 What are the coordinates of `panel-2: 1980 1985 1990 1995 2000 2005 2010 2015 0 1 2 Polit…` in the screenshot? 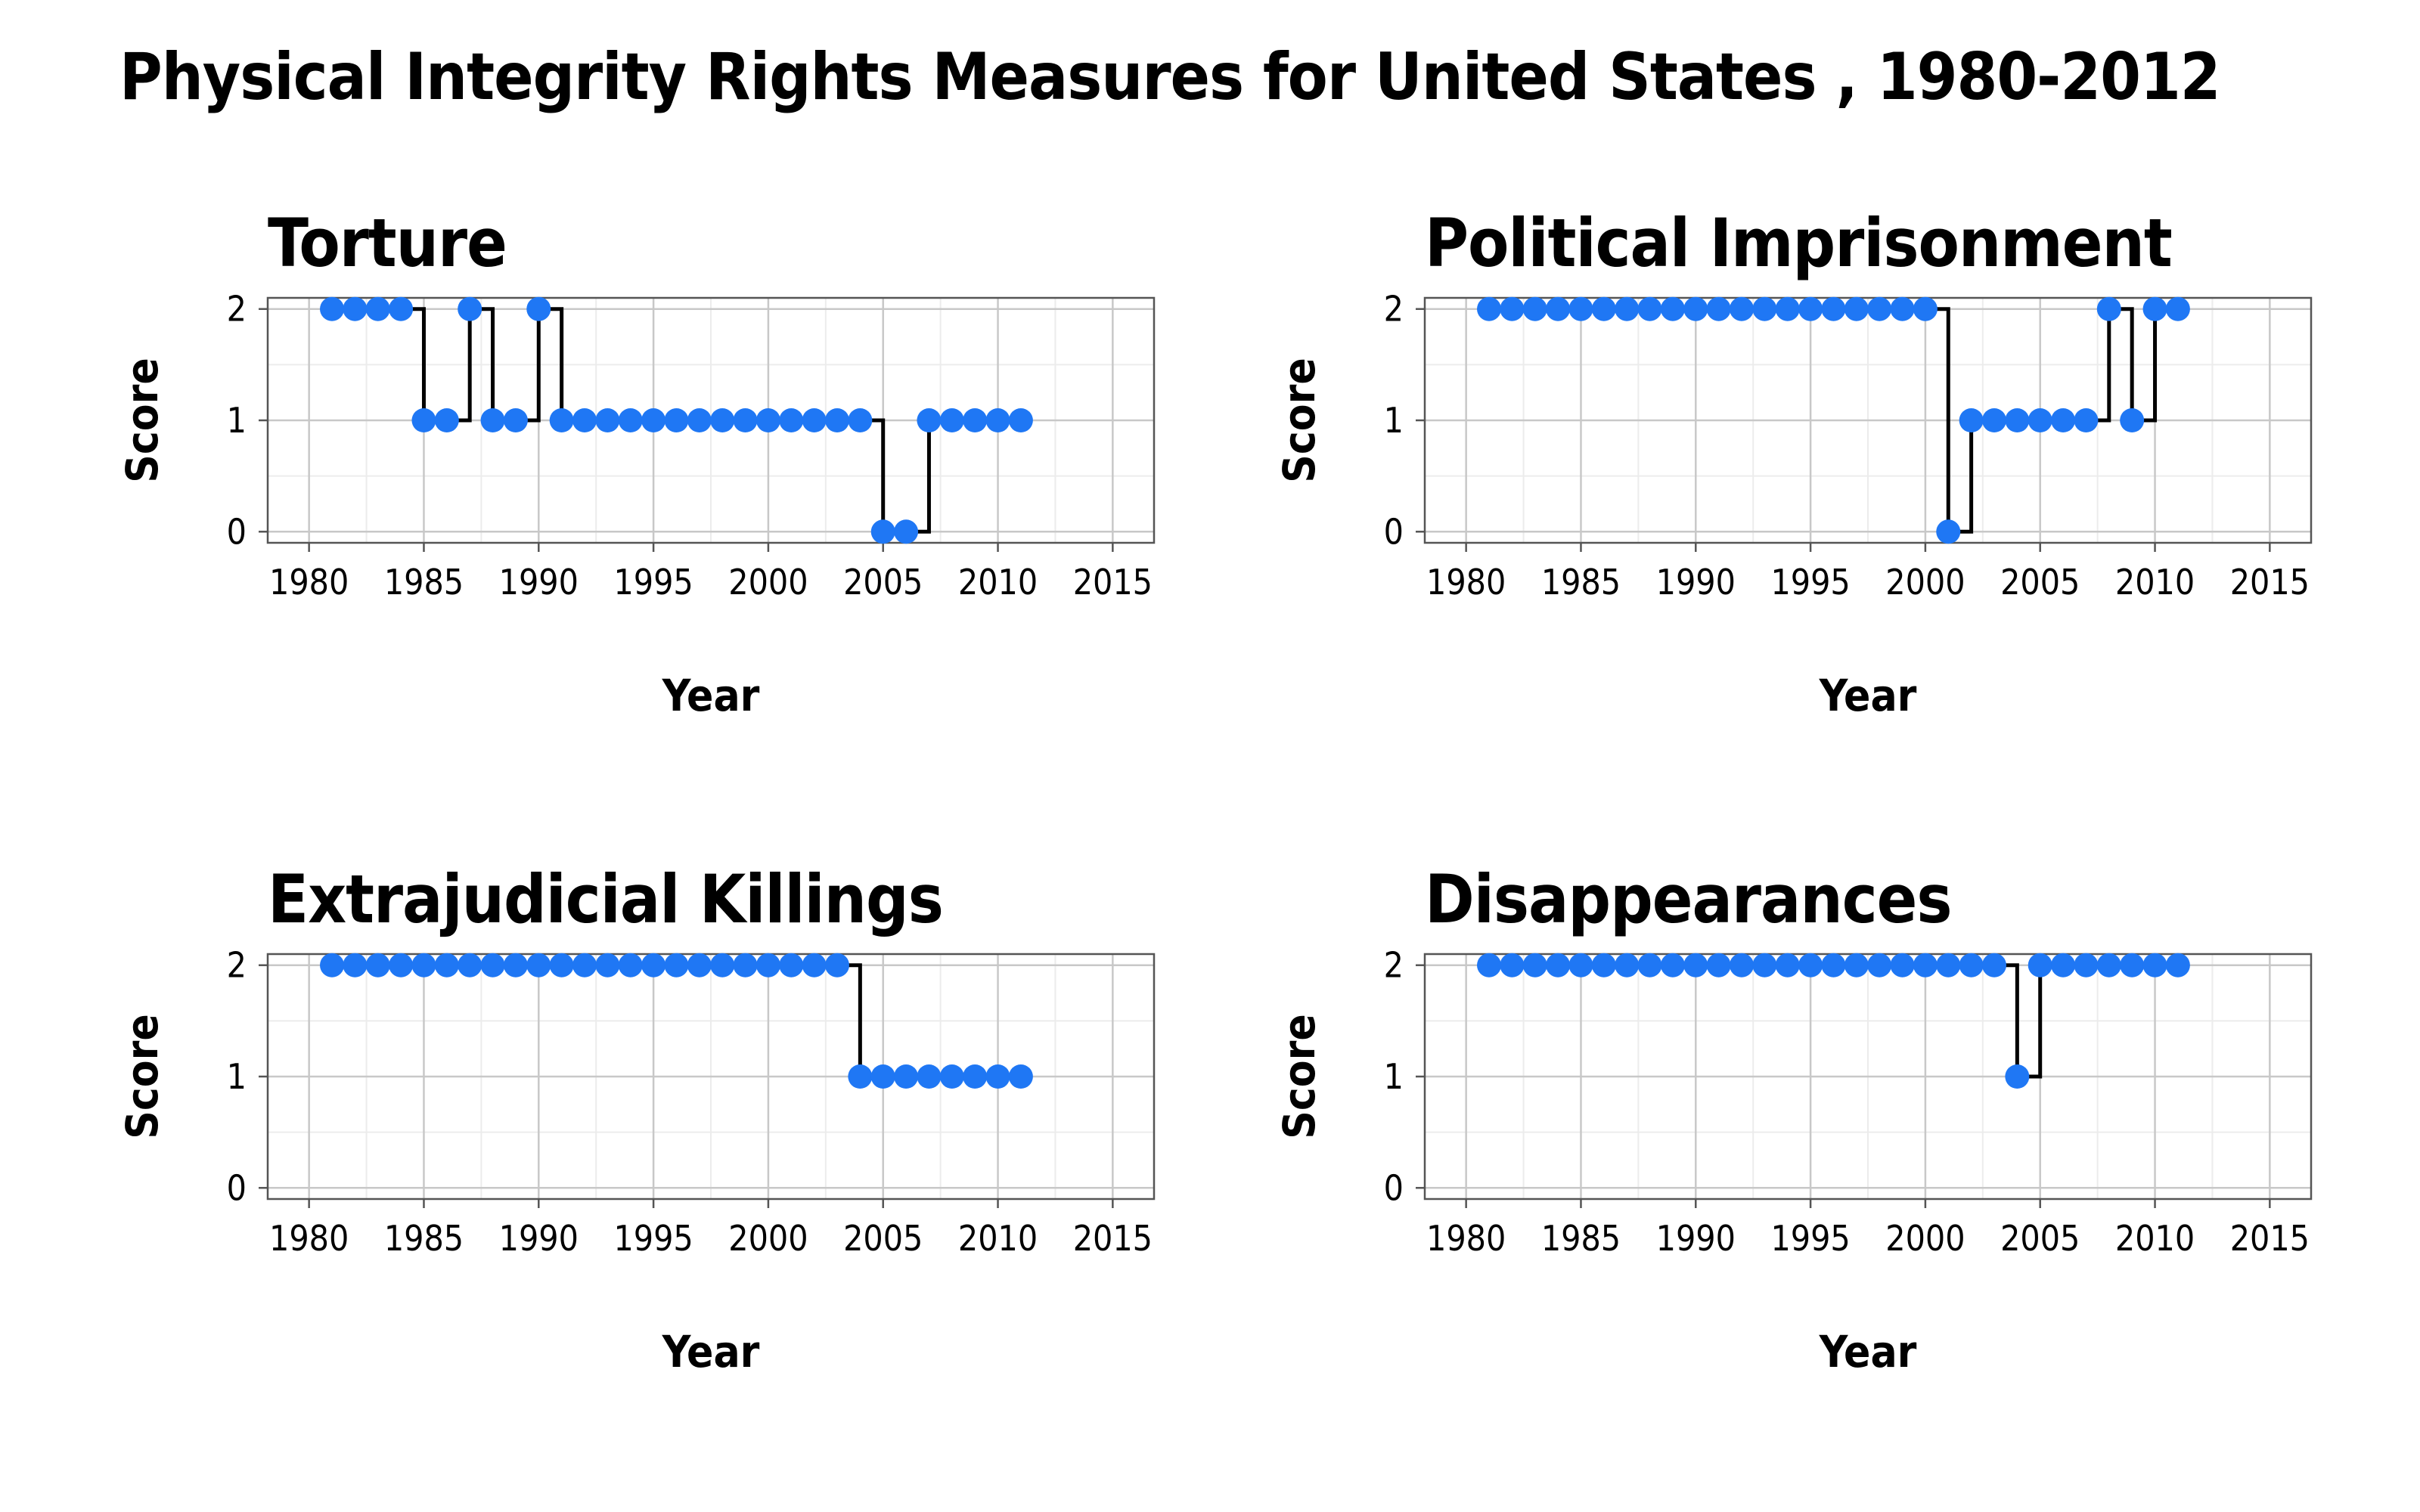 It's located at (1793, 462).